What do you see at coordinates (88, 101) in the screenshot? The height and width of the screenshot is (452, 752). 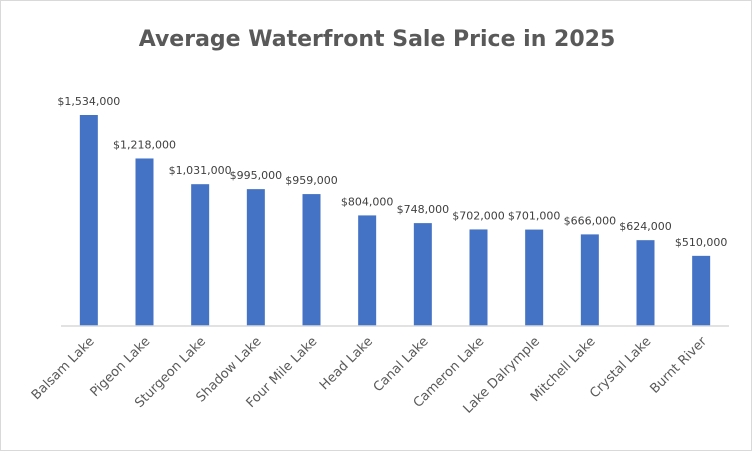 I see `data-label: $1,534,000` at bounding box center [88, 101].